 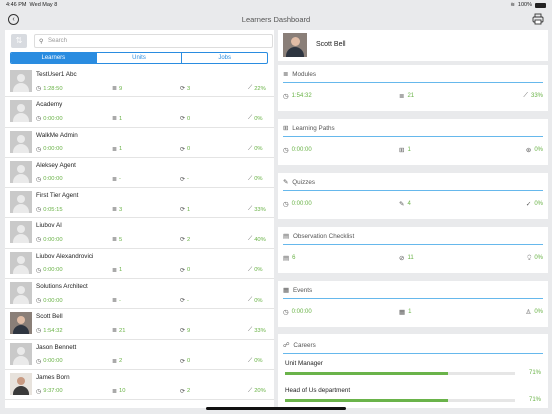 I want to click on learner-name: James Born, so click(x=53, y=377).